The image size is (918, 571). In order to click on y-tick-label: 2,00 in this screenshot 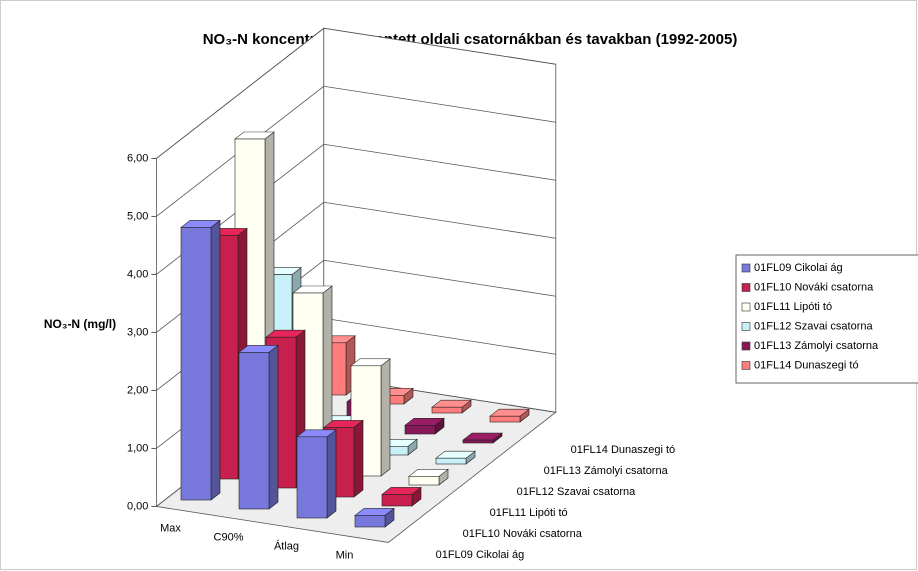, I will do `click(137, 390)`.